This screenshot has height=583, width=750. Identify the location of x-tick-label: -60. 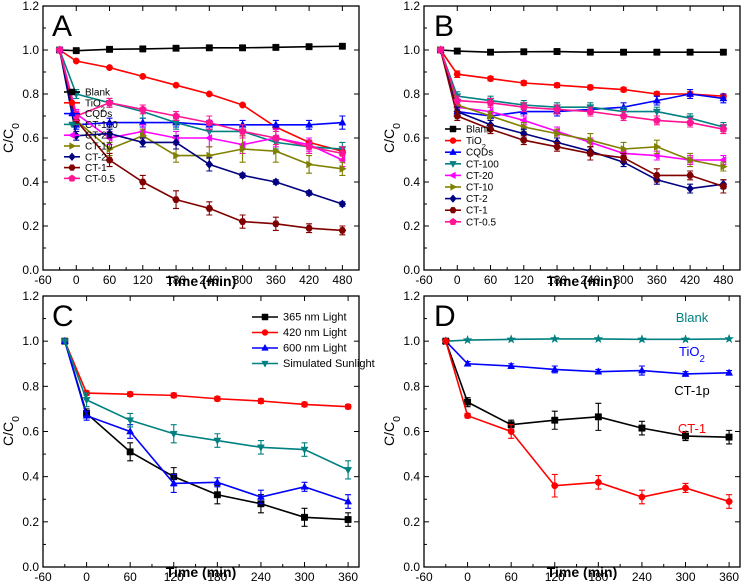
(43, 280).